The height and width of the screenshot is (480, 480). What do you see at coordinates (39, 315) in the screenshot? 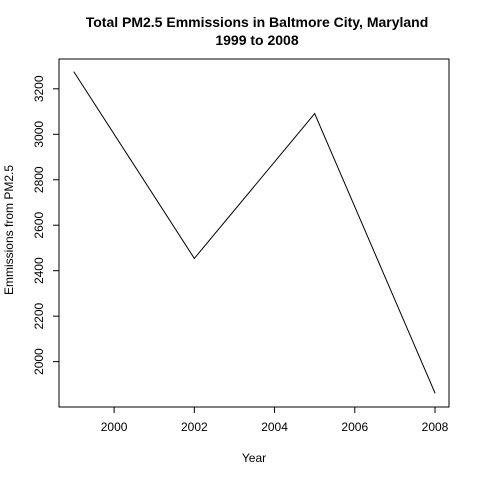
I see `y-tick-label: 2200` at bounding box center [39, 315].